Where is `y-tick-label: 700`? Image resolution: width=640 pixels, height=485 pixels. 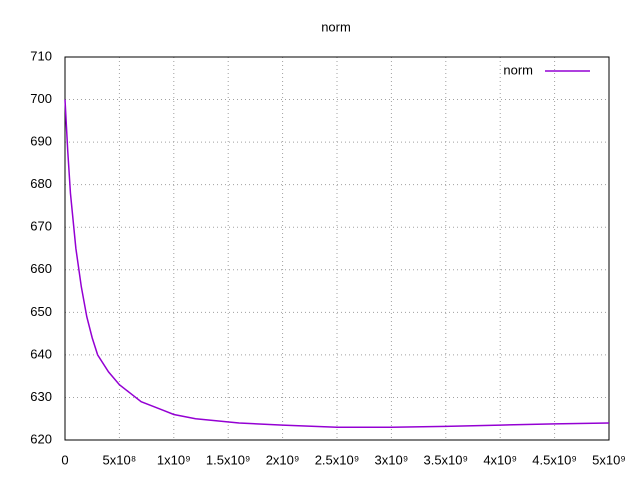
y-tick-label: 700 is located at coordinates (41, 98).